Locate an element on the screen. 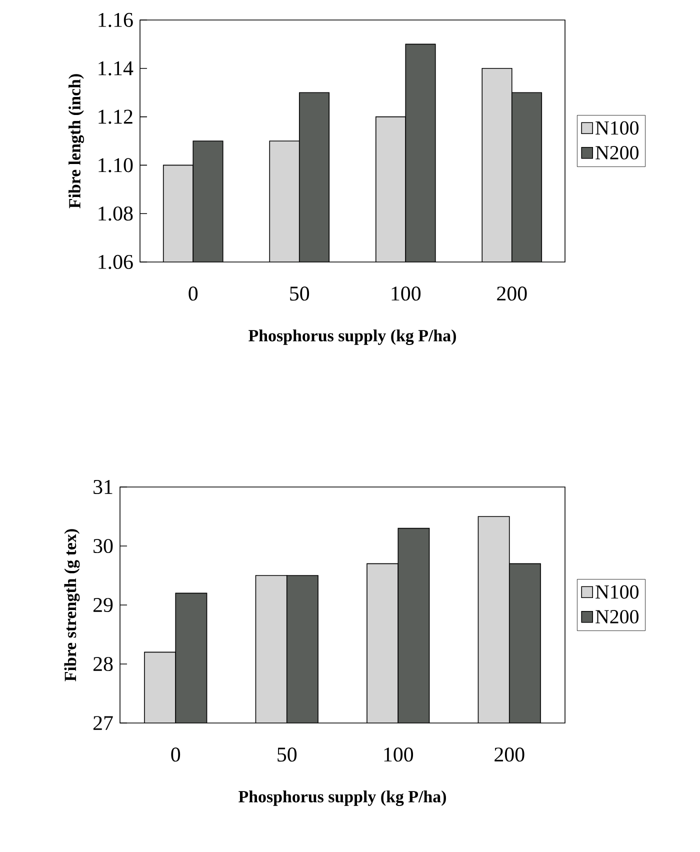  y-tick-label: 1.14 is located at coordinates (116, 68).